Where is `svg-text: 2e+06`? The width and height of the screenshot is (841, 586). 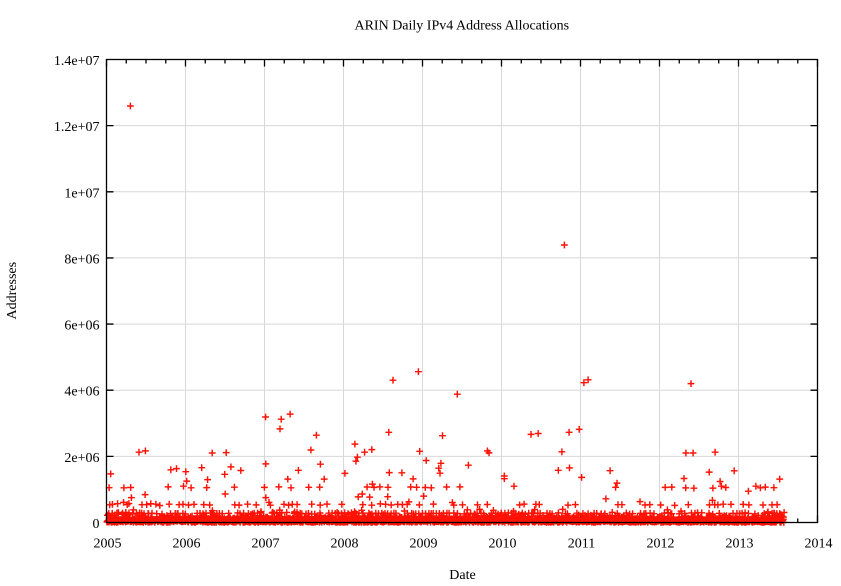 svg-text: 2e+06 is located at coordinates (81, 458).